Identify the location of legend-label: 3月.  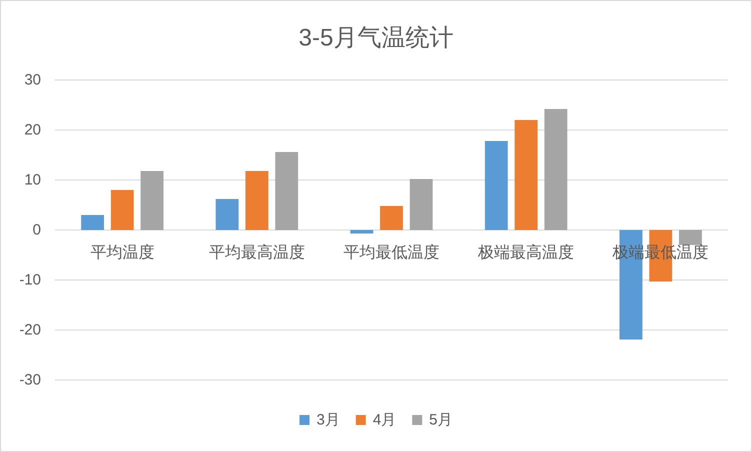
(328, 420).